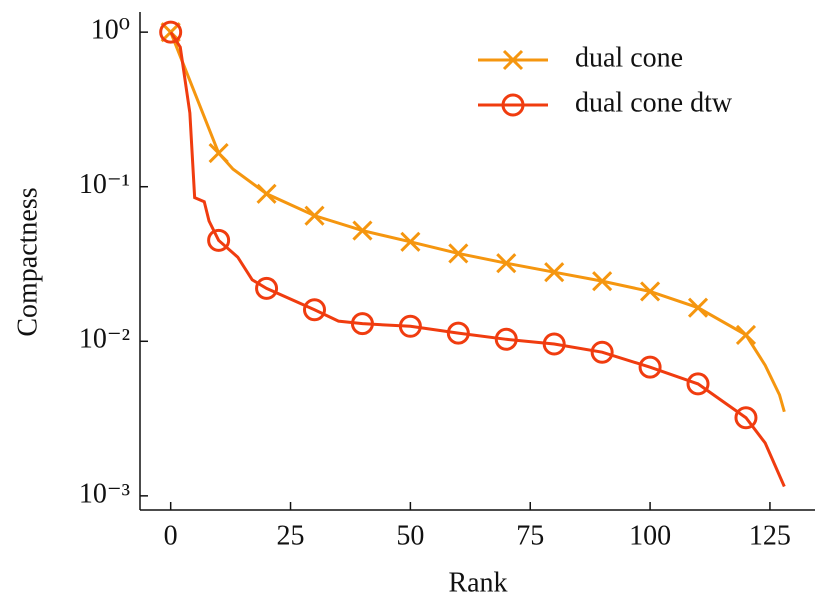 This screenshot has height=614, width=831. I want to click on x-tick-label: 50, so click(410, 535).